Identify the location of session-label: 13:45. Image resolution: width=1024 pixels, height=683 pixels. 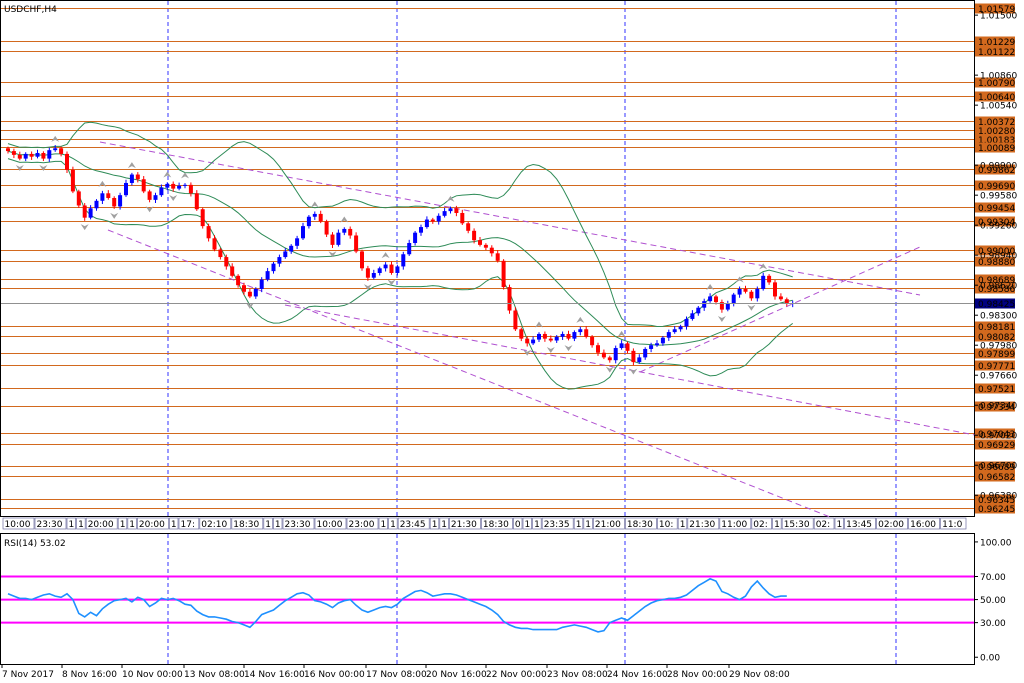
(859, 525).